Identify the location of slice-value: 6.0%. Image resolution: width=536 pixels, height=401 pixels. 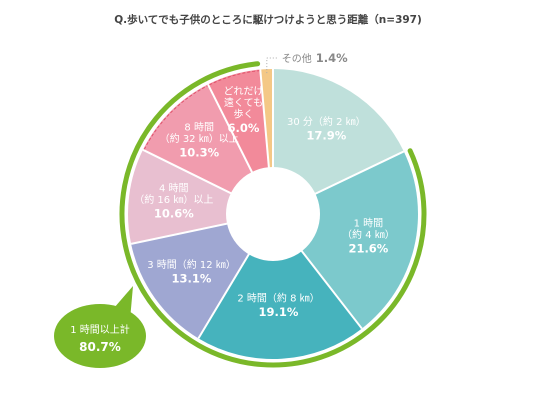
(244, 128).